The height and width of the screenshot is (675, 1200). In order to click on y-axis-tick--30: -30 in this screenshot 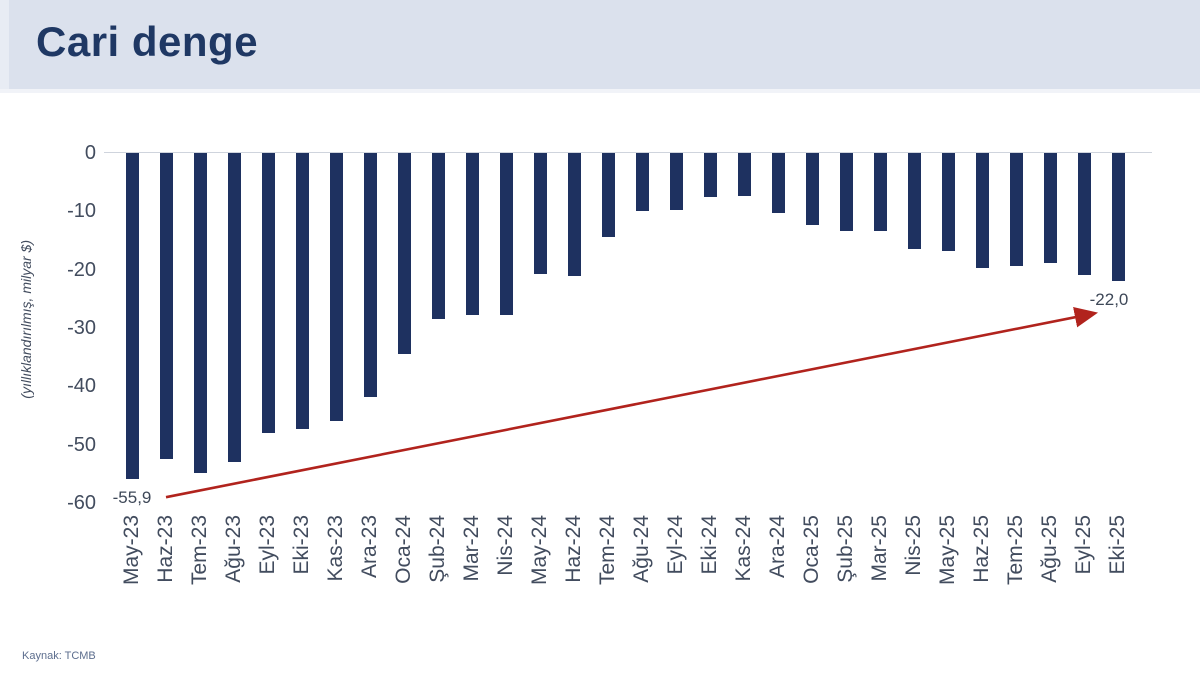, I will do `click(81, 328)`.